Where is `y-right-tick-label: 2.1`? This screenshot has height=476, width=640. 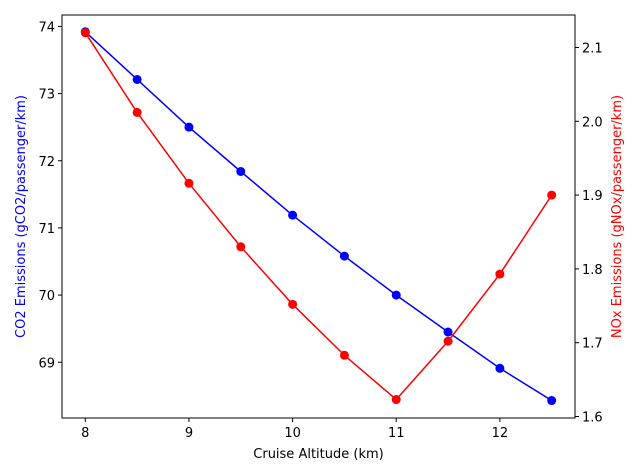
y-right-tick-label: 2.1 is located at coordinates (592, 48).